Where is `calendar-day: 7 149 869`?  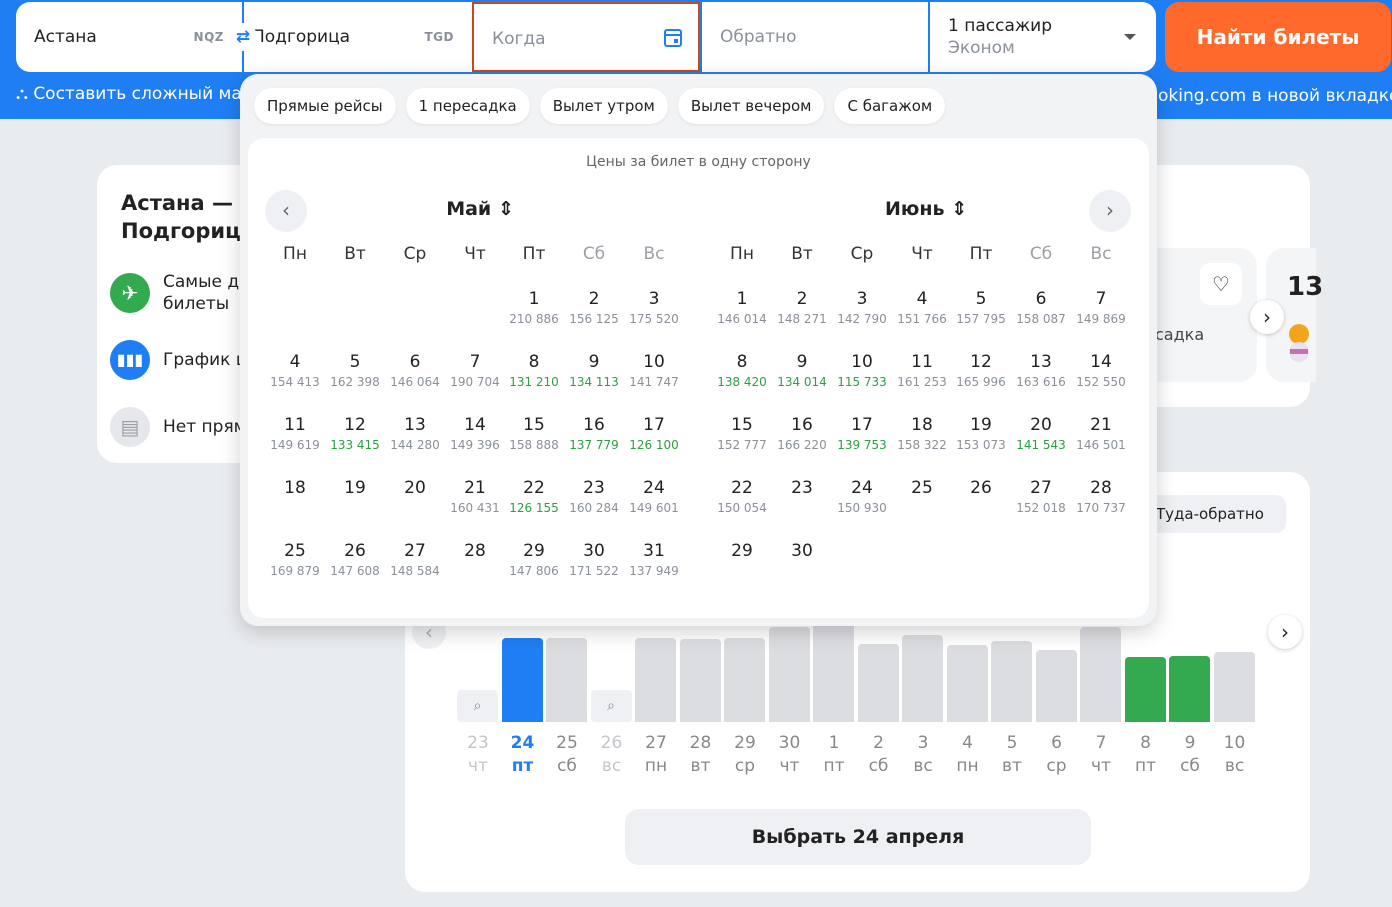
calendar-day: 7 149 869 is located at coordinates (1101, 308).